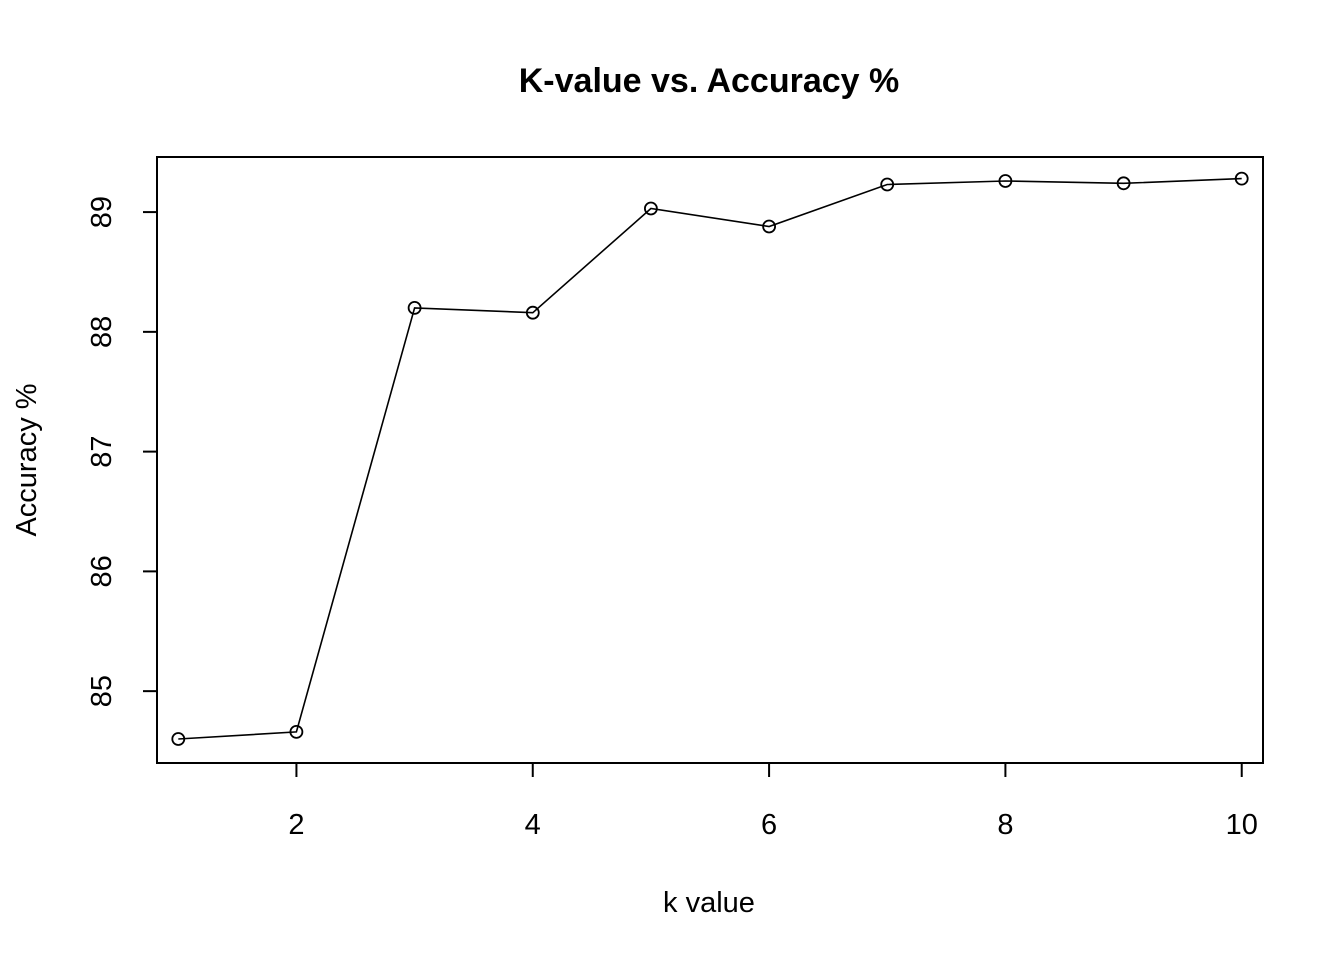  What do you see at coordinates (296, 825) in the screenshot?
I see `x-tick-label: 2` at bounding box center [296, 825].